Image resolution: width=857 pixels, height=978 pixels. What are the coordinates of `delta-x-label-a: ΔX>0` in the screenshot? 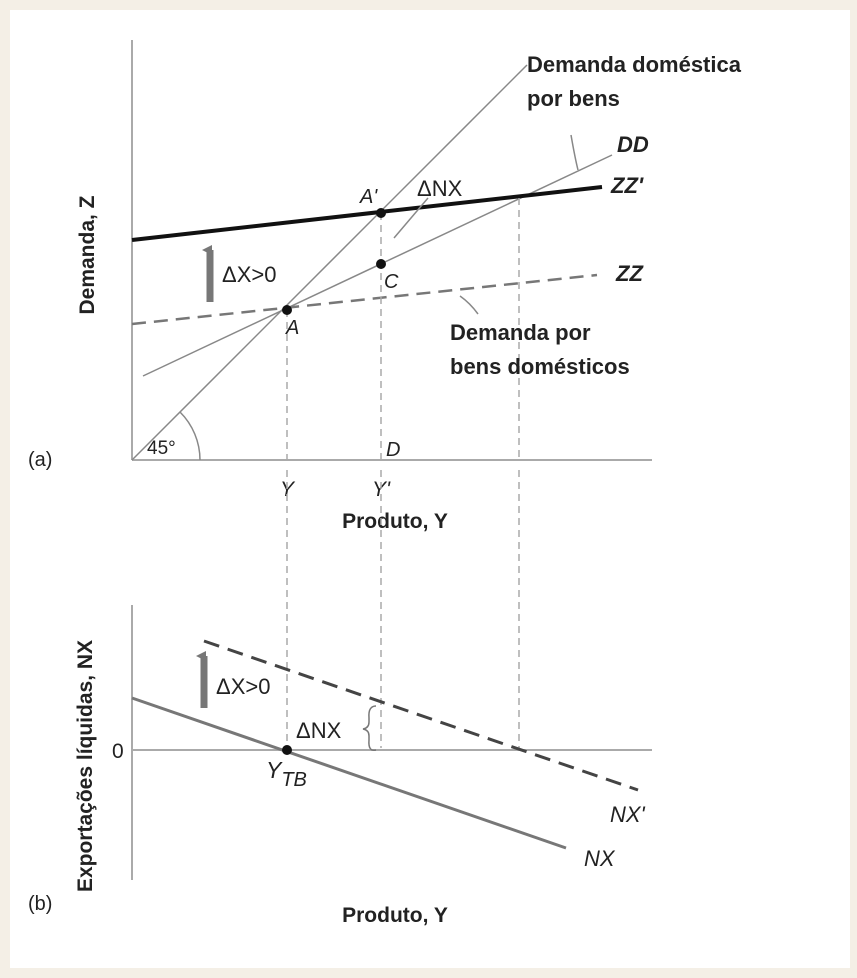 It's located at (249, 274).